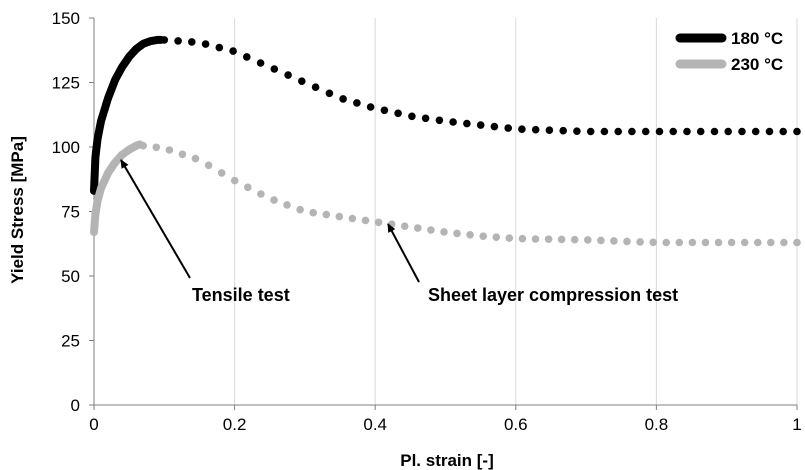 The width and height of the screenshot is (805, 470). I want to click on y-tick-label-0: 0, so click(75, 405).